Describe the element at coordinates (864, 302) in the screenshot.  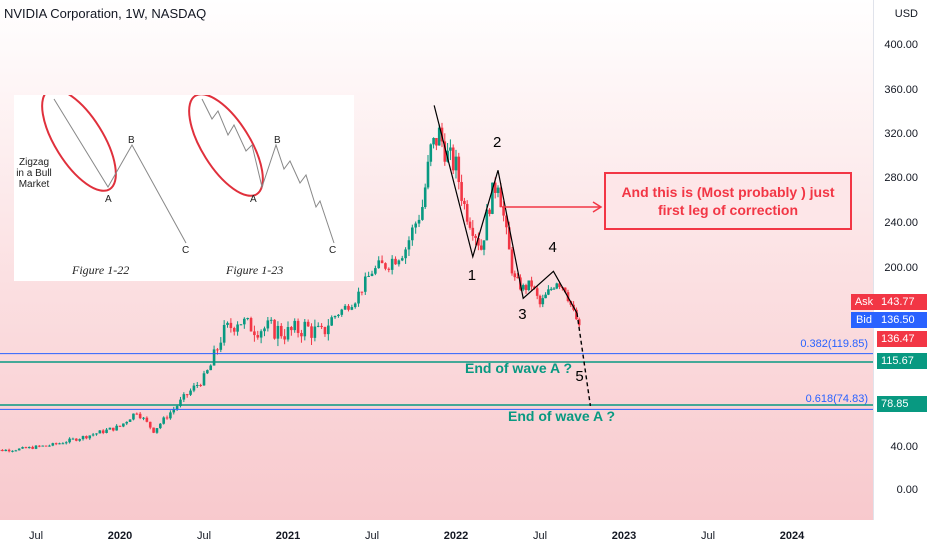
I see `ask-label: Ask` at that location.